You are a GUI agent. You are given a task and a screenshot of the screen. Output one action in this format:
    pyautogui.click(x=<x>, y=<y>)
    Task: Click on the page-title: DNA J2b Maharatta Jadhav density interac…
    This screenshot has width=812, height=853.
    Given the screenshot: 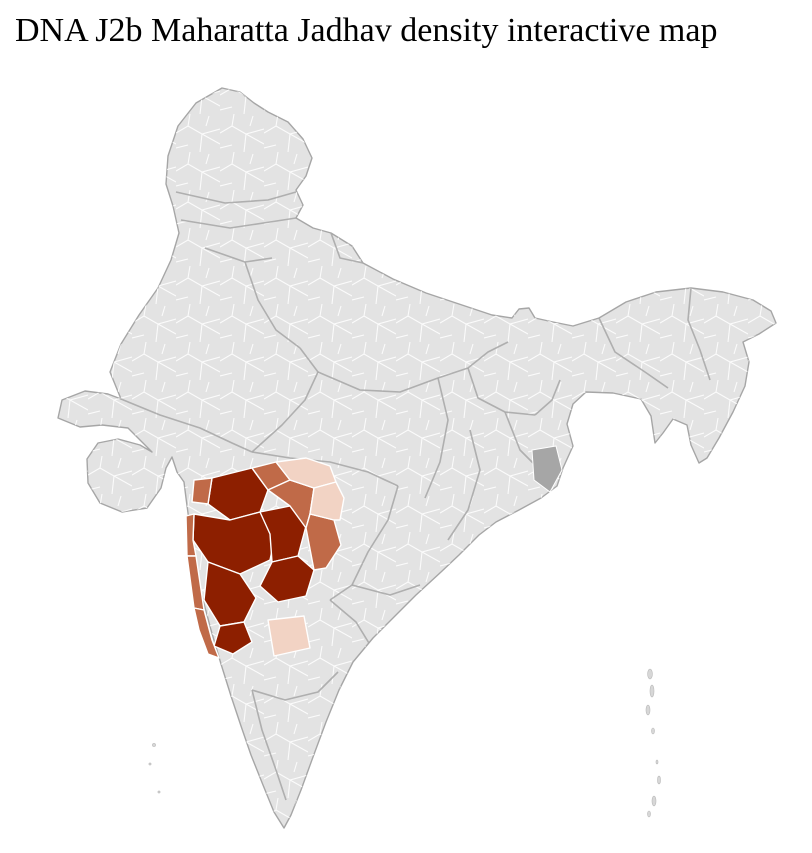 What is the action you would take?
    pyautogui.click(x=366, y=30)
    